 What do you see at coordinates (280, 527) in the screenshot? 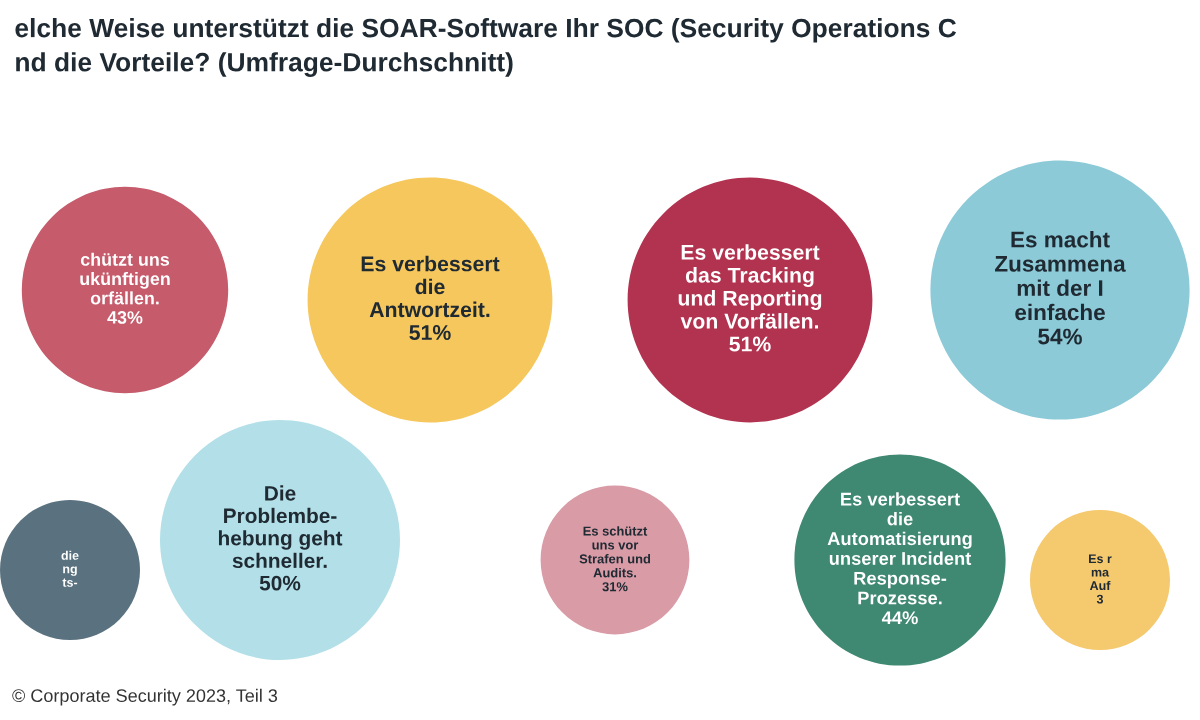
I see `category-label: Die Problembe- hebung geht schneller.` at bounding box center [280, 527].